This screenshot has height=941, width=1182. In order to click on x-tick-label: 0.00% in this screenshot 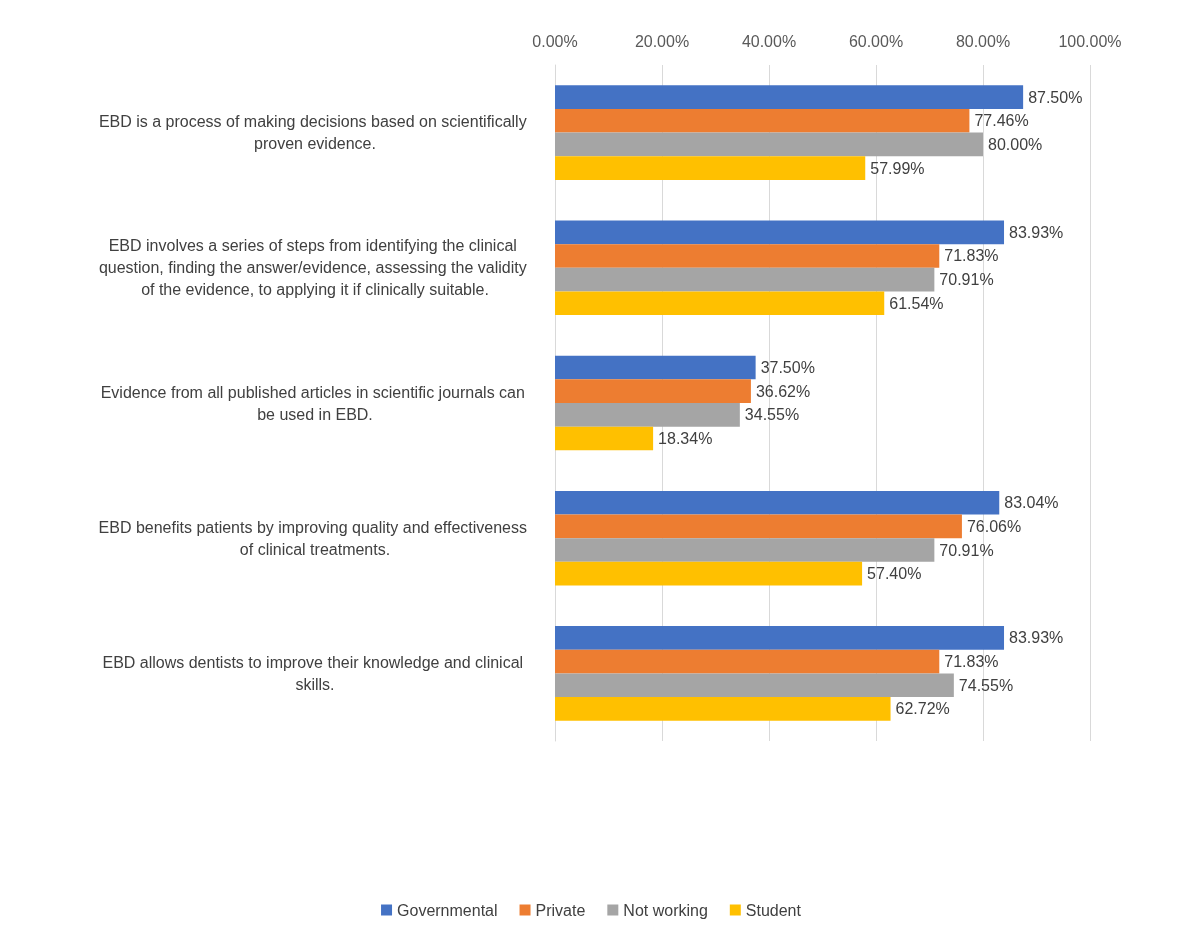, I will do `click(555, 41)`.